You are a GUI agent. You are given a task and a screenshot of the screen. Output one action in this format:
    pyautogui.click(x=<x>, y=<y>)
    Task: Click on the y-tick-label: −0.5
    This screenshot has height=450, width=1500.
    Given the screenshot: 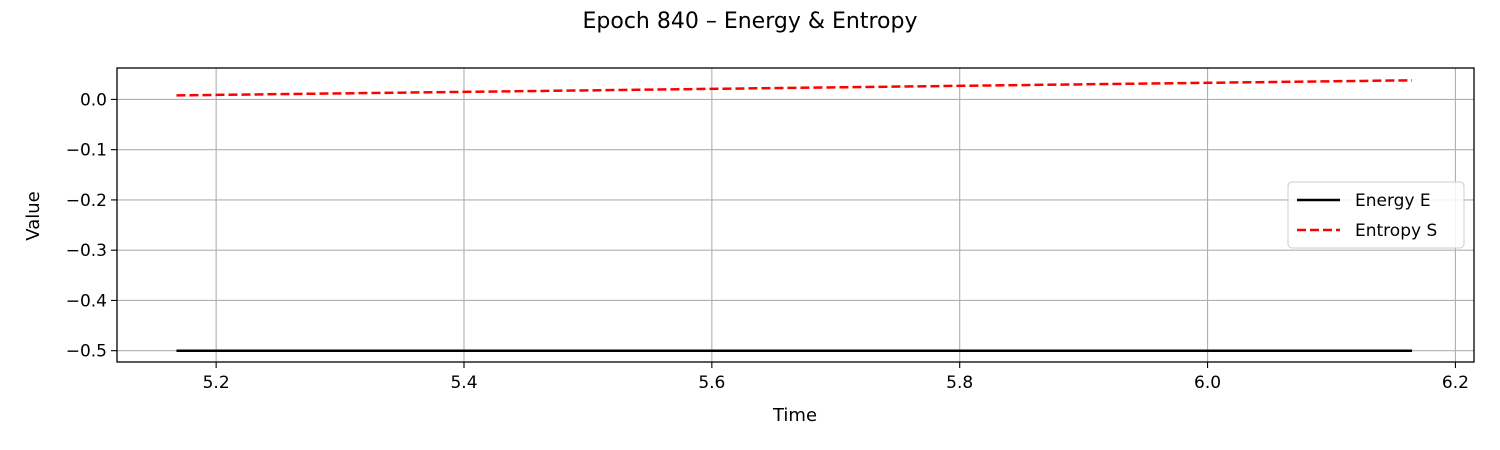 What is the action you would take?
    pyautogui.click(x=86, y=352)
    